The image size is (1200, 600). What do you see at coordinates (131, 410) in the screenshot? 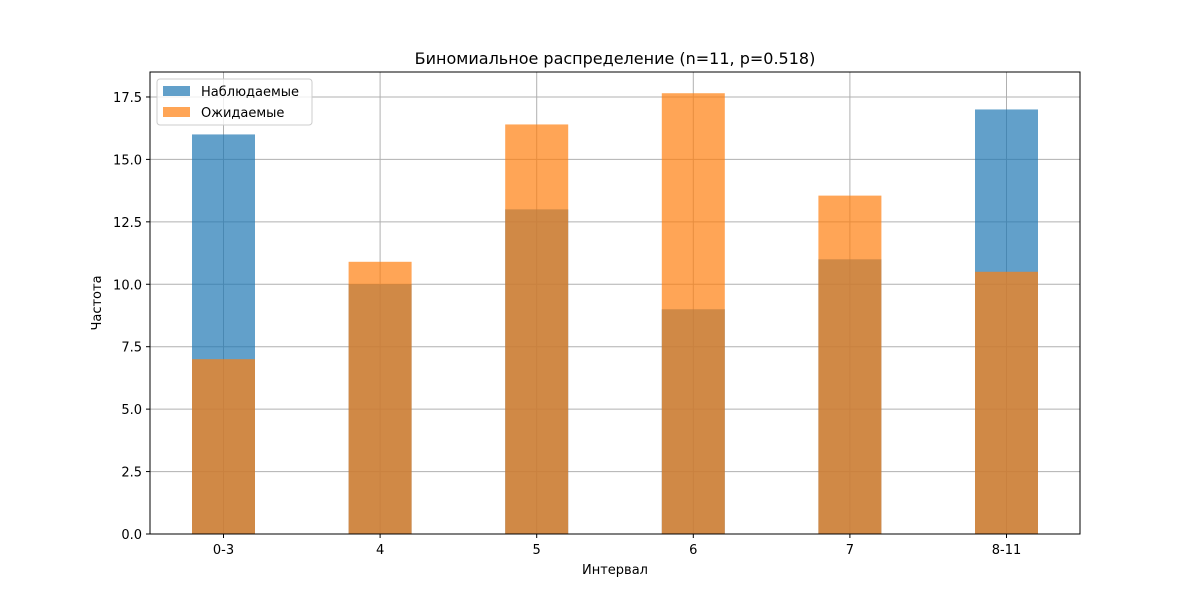
I see `y-tick-label-2: 5.0` at bounding box center [131, 410].